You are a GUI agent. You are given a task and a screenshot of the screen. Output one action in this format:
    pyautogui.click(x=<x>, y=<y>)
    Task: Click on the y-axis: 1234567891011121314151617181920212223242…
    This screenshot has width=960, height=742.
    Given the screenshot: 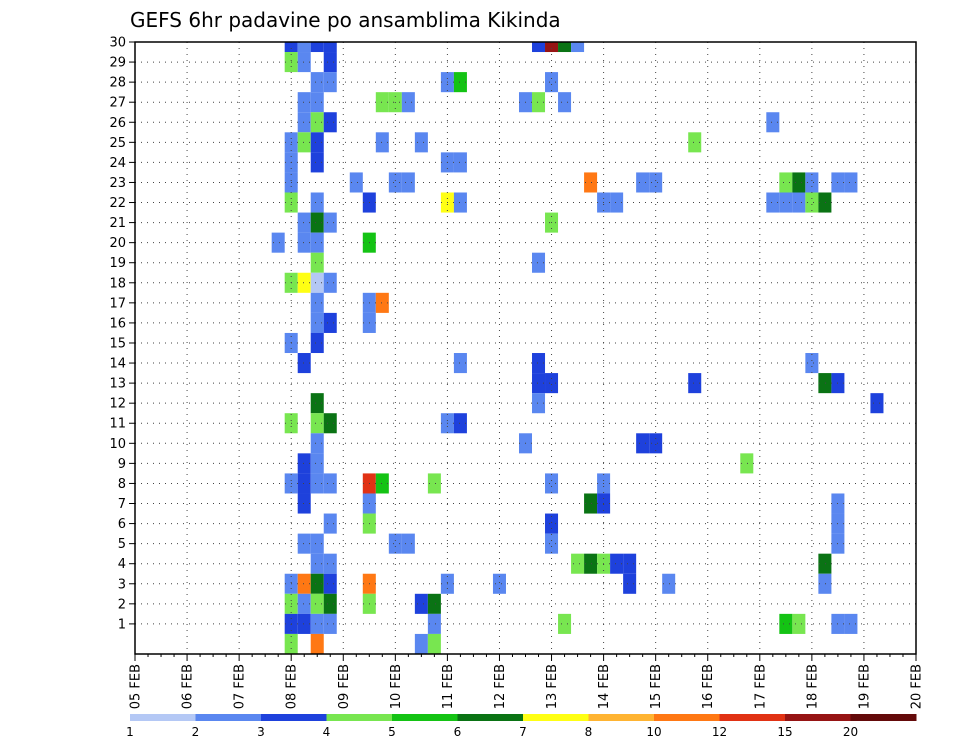 What is the action you would take?
    pyautogui.click(x=122, y=334)
    